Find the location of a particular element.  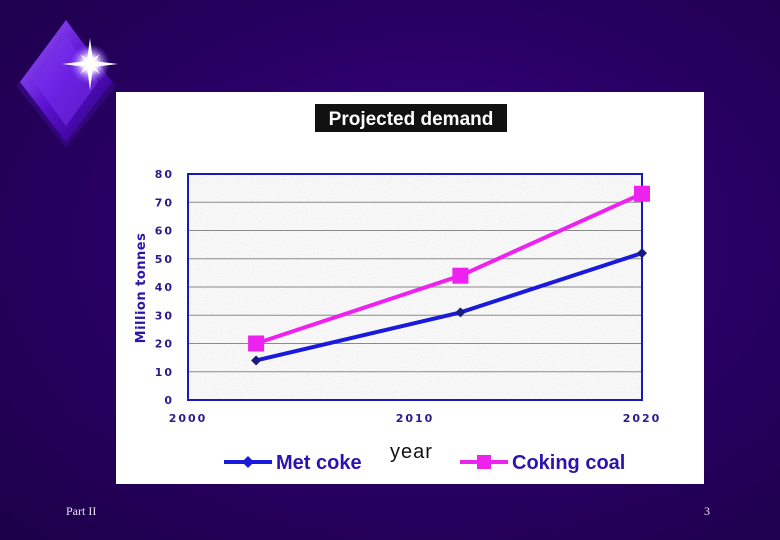

x-tick-2020: 2020 is located at coordinates (642, 418).